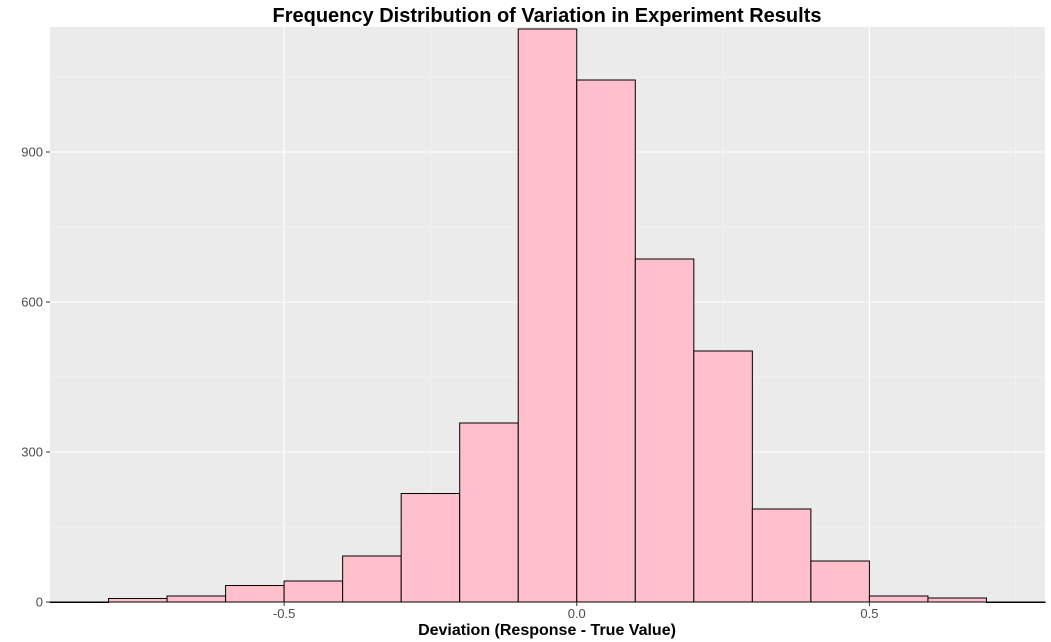 The height and width of the screenshot is (642, 1051). Describe the element at coordinates (284, 613) in the screenshot. I see `x-tick-label: -0.5` at that location.